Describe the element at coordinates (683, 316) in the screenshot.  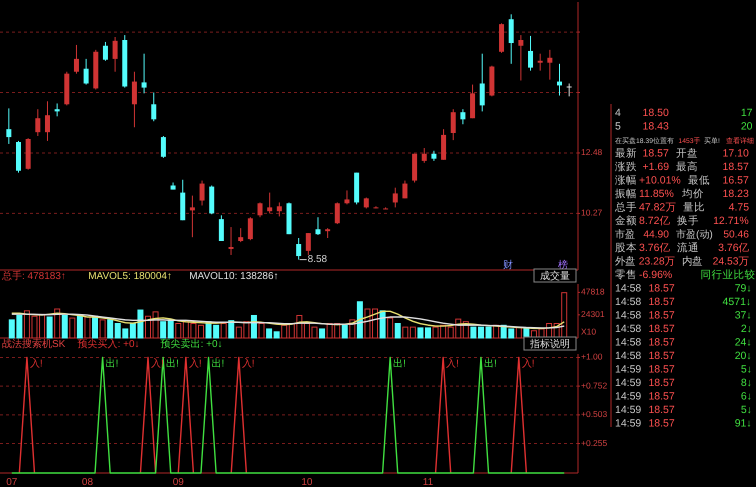
I see `text: 14:58 18.57 37↓` at that location.